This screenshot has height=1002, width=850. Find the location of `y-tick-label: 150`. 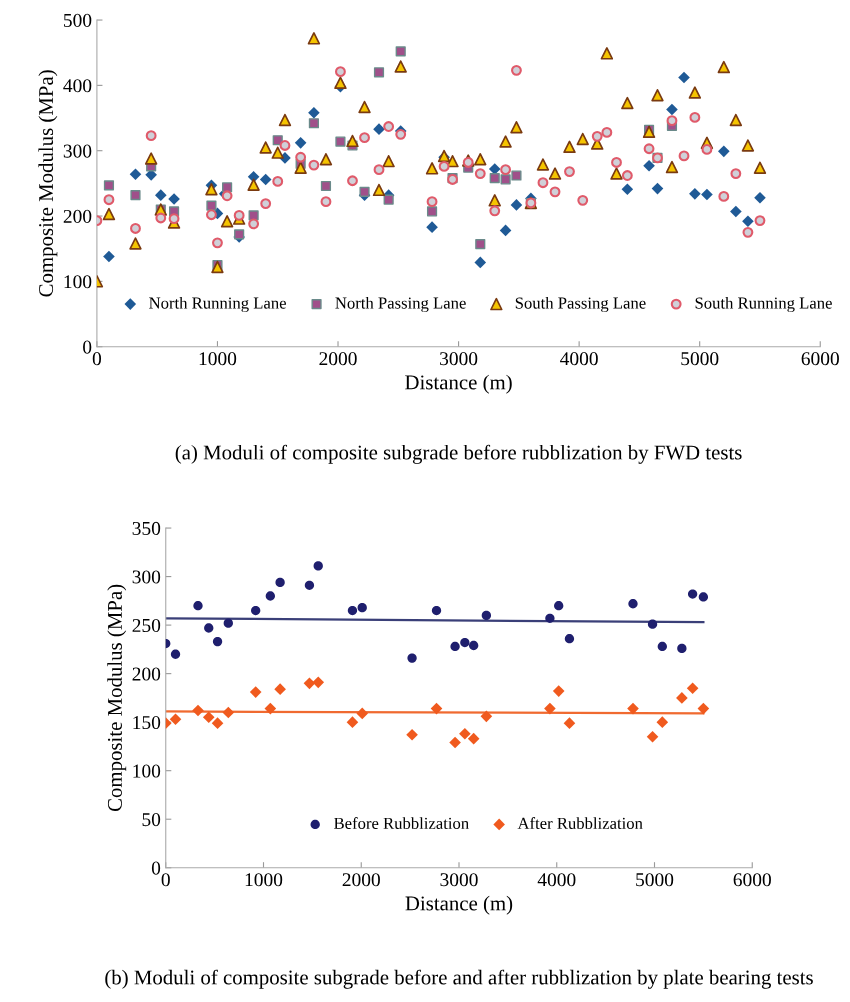

y-tick-label: 150 is located at coordinates (147, 722).